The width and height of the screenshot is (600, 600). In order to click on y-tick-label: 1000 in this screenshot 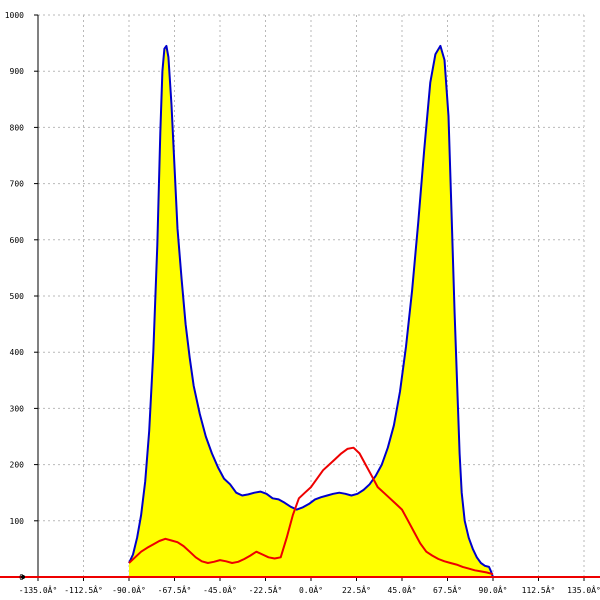, I will do `click(14, 15)`.